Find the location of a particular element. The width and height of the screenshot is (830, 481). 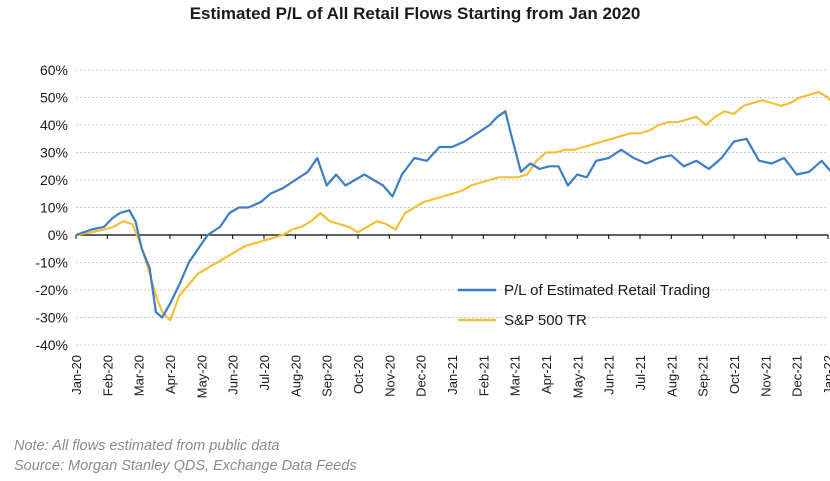

x-tick-label: Jul-20 is located at coordinates (264, 372).